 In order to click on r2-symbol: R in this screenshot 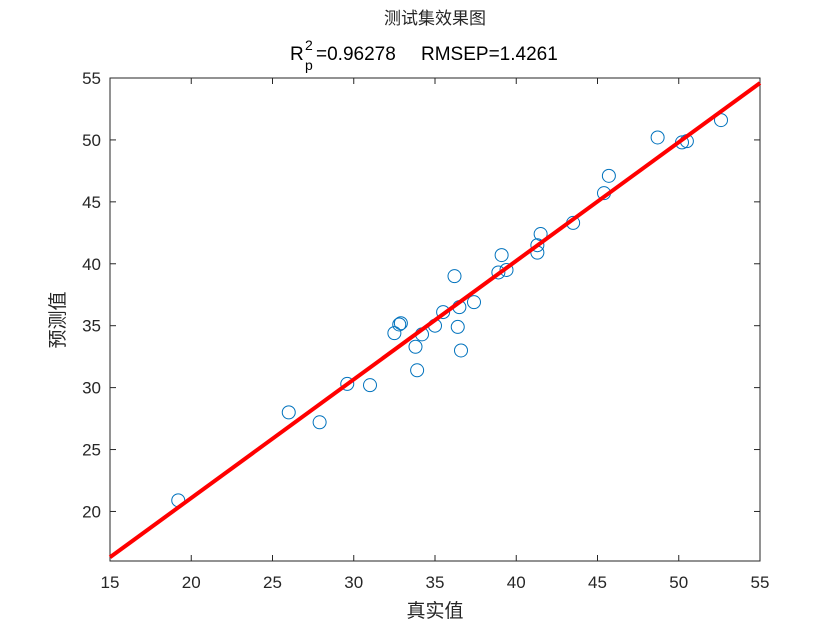, I will do `click(297, 54)`.